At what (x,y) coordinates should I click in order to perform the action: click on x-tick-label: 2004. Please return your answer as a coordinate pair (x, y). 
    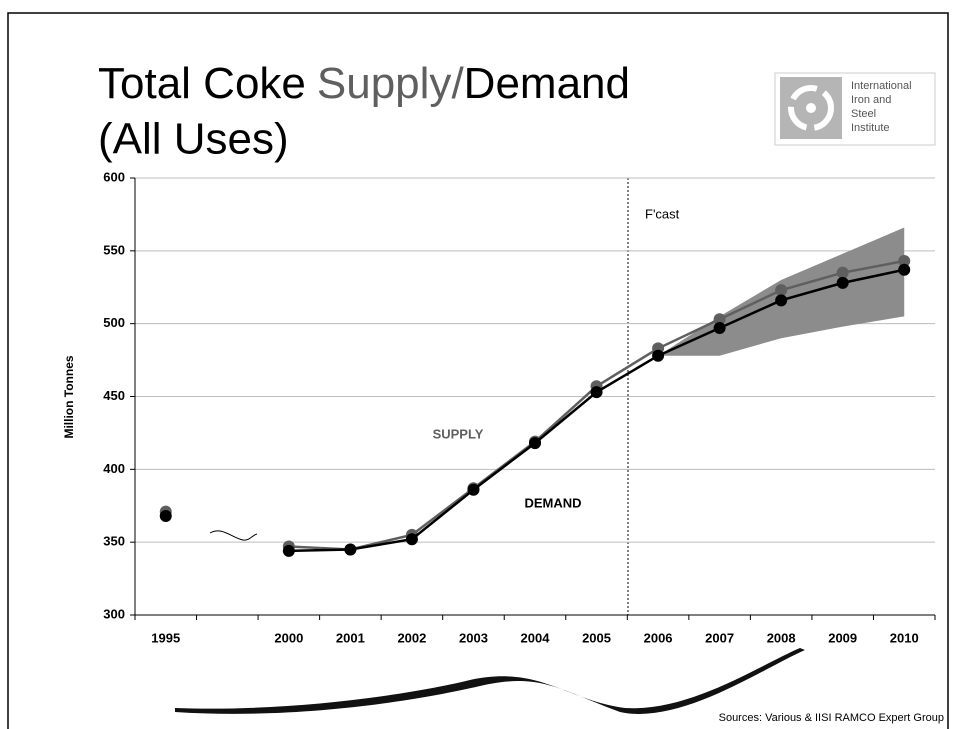
    Looking at the image, I should click on (536, 637).